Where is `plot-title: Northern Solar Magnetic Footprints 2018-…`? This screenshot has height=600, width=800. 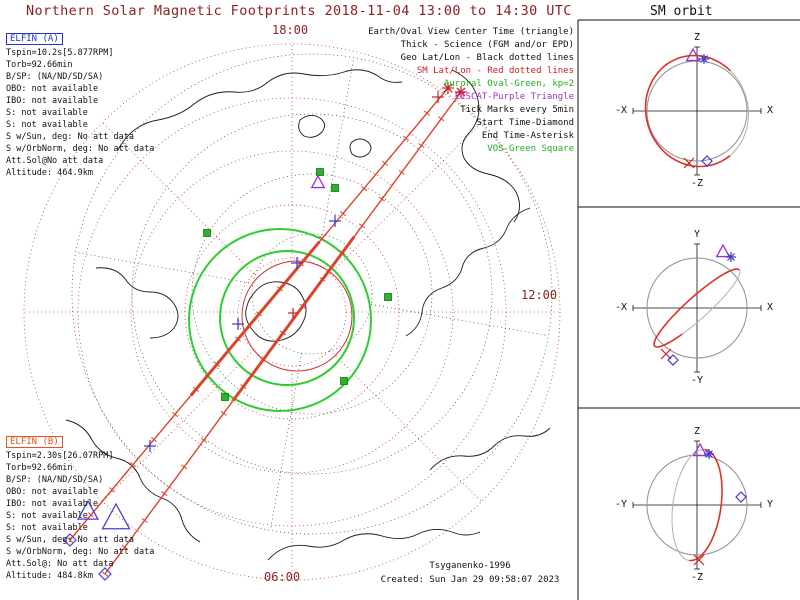
plot-title: Northern Solar Magnetic Footprints 2018-… is located at coordinates (299, 11).